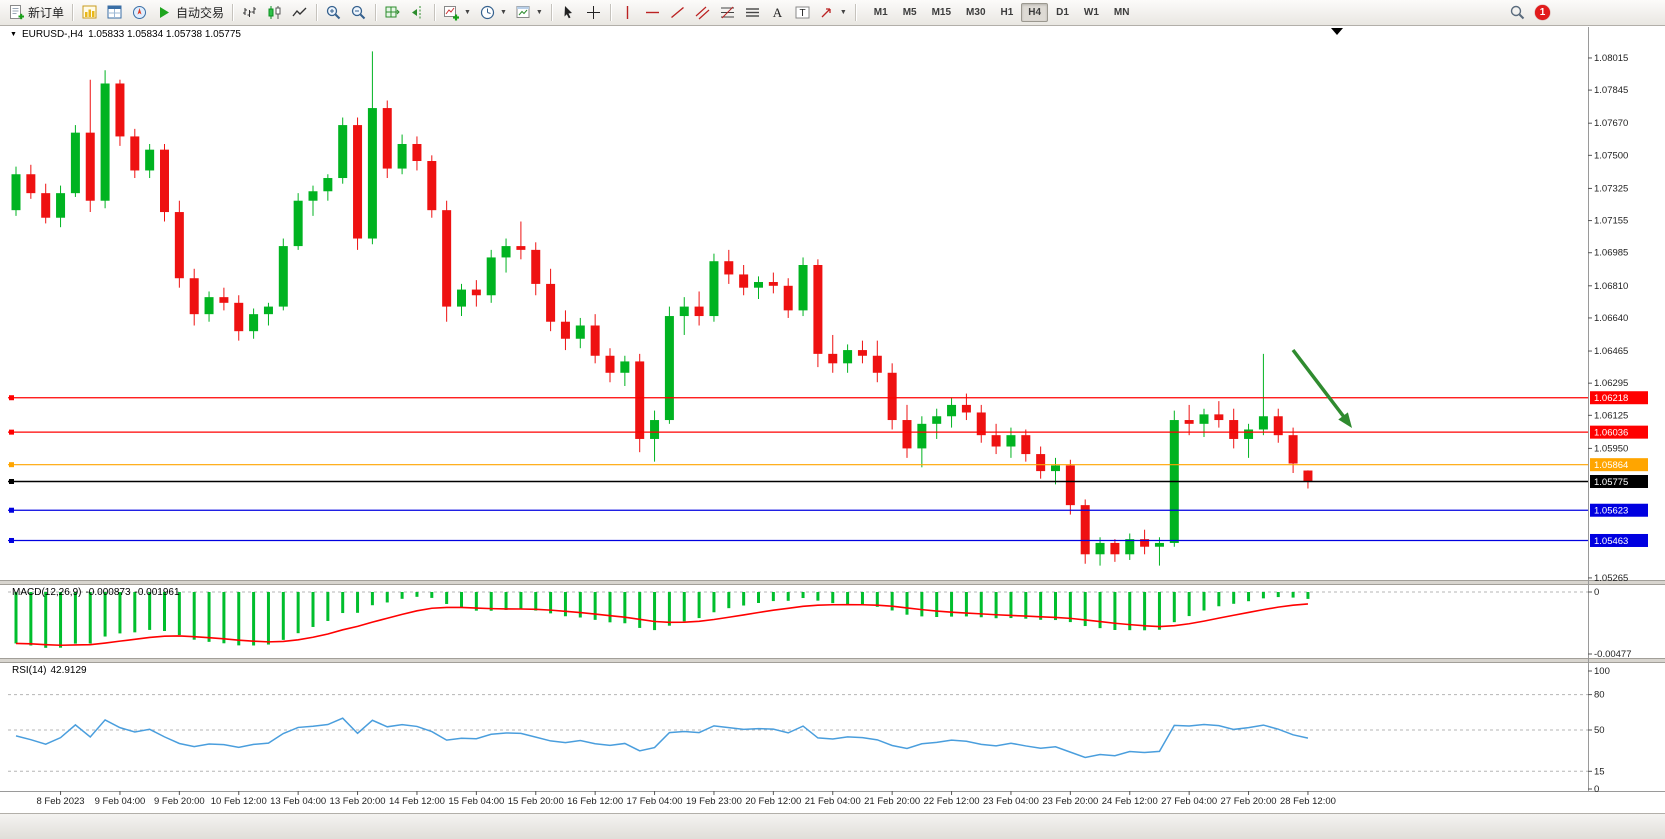 Image resolution: width=1665 pixels, height=839 pixels. I want to click on text-icon: A, so click(778, 12).